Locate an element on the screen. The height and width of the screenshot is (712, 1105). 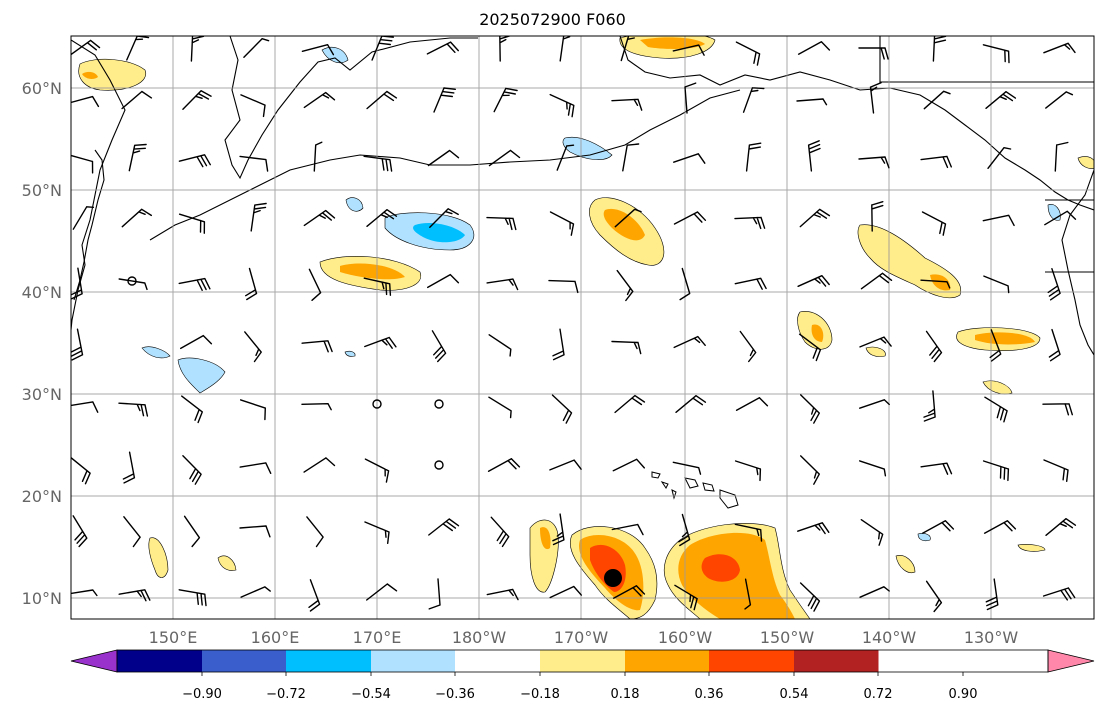
colorbar-frame is located at coordinates (582, 661).